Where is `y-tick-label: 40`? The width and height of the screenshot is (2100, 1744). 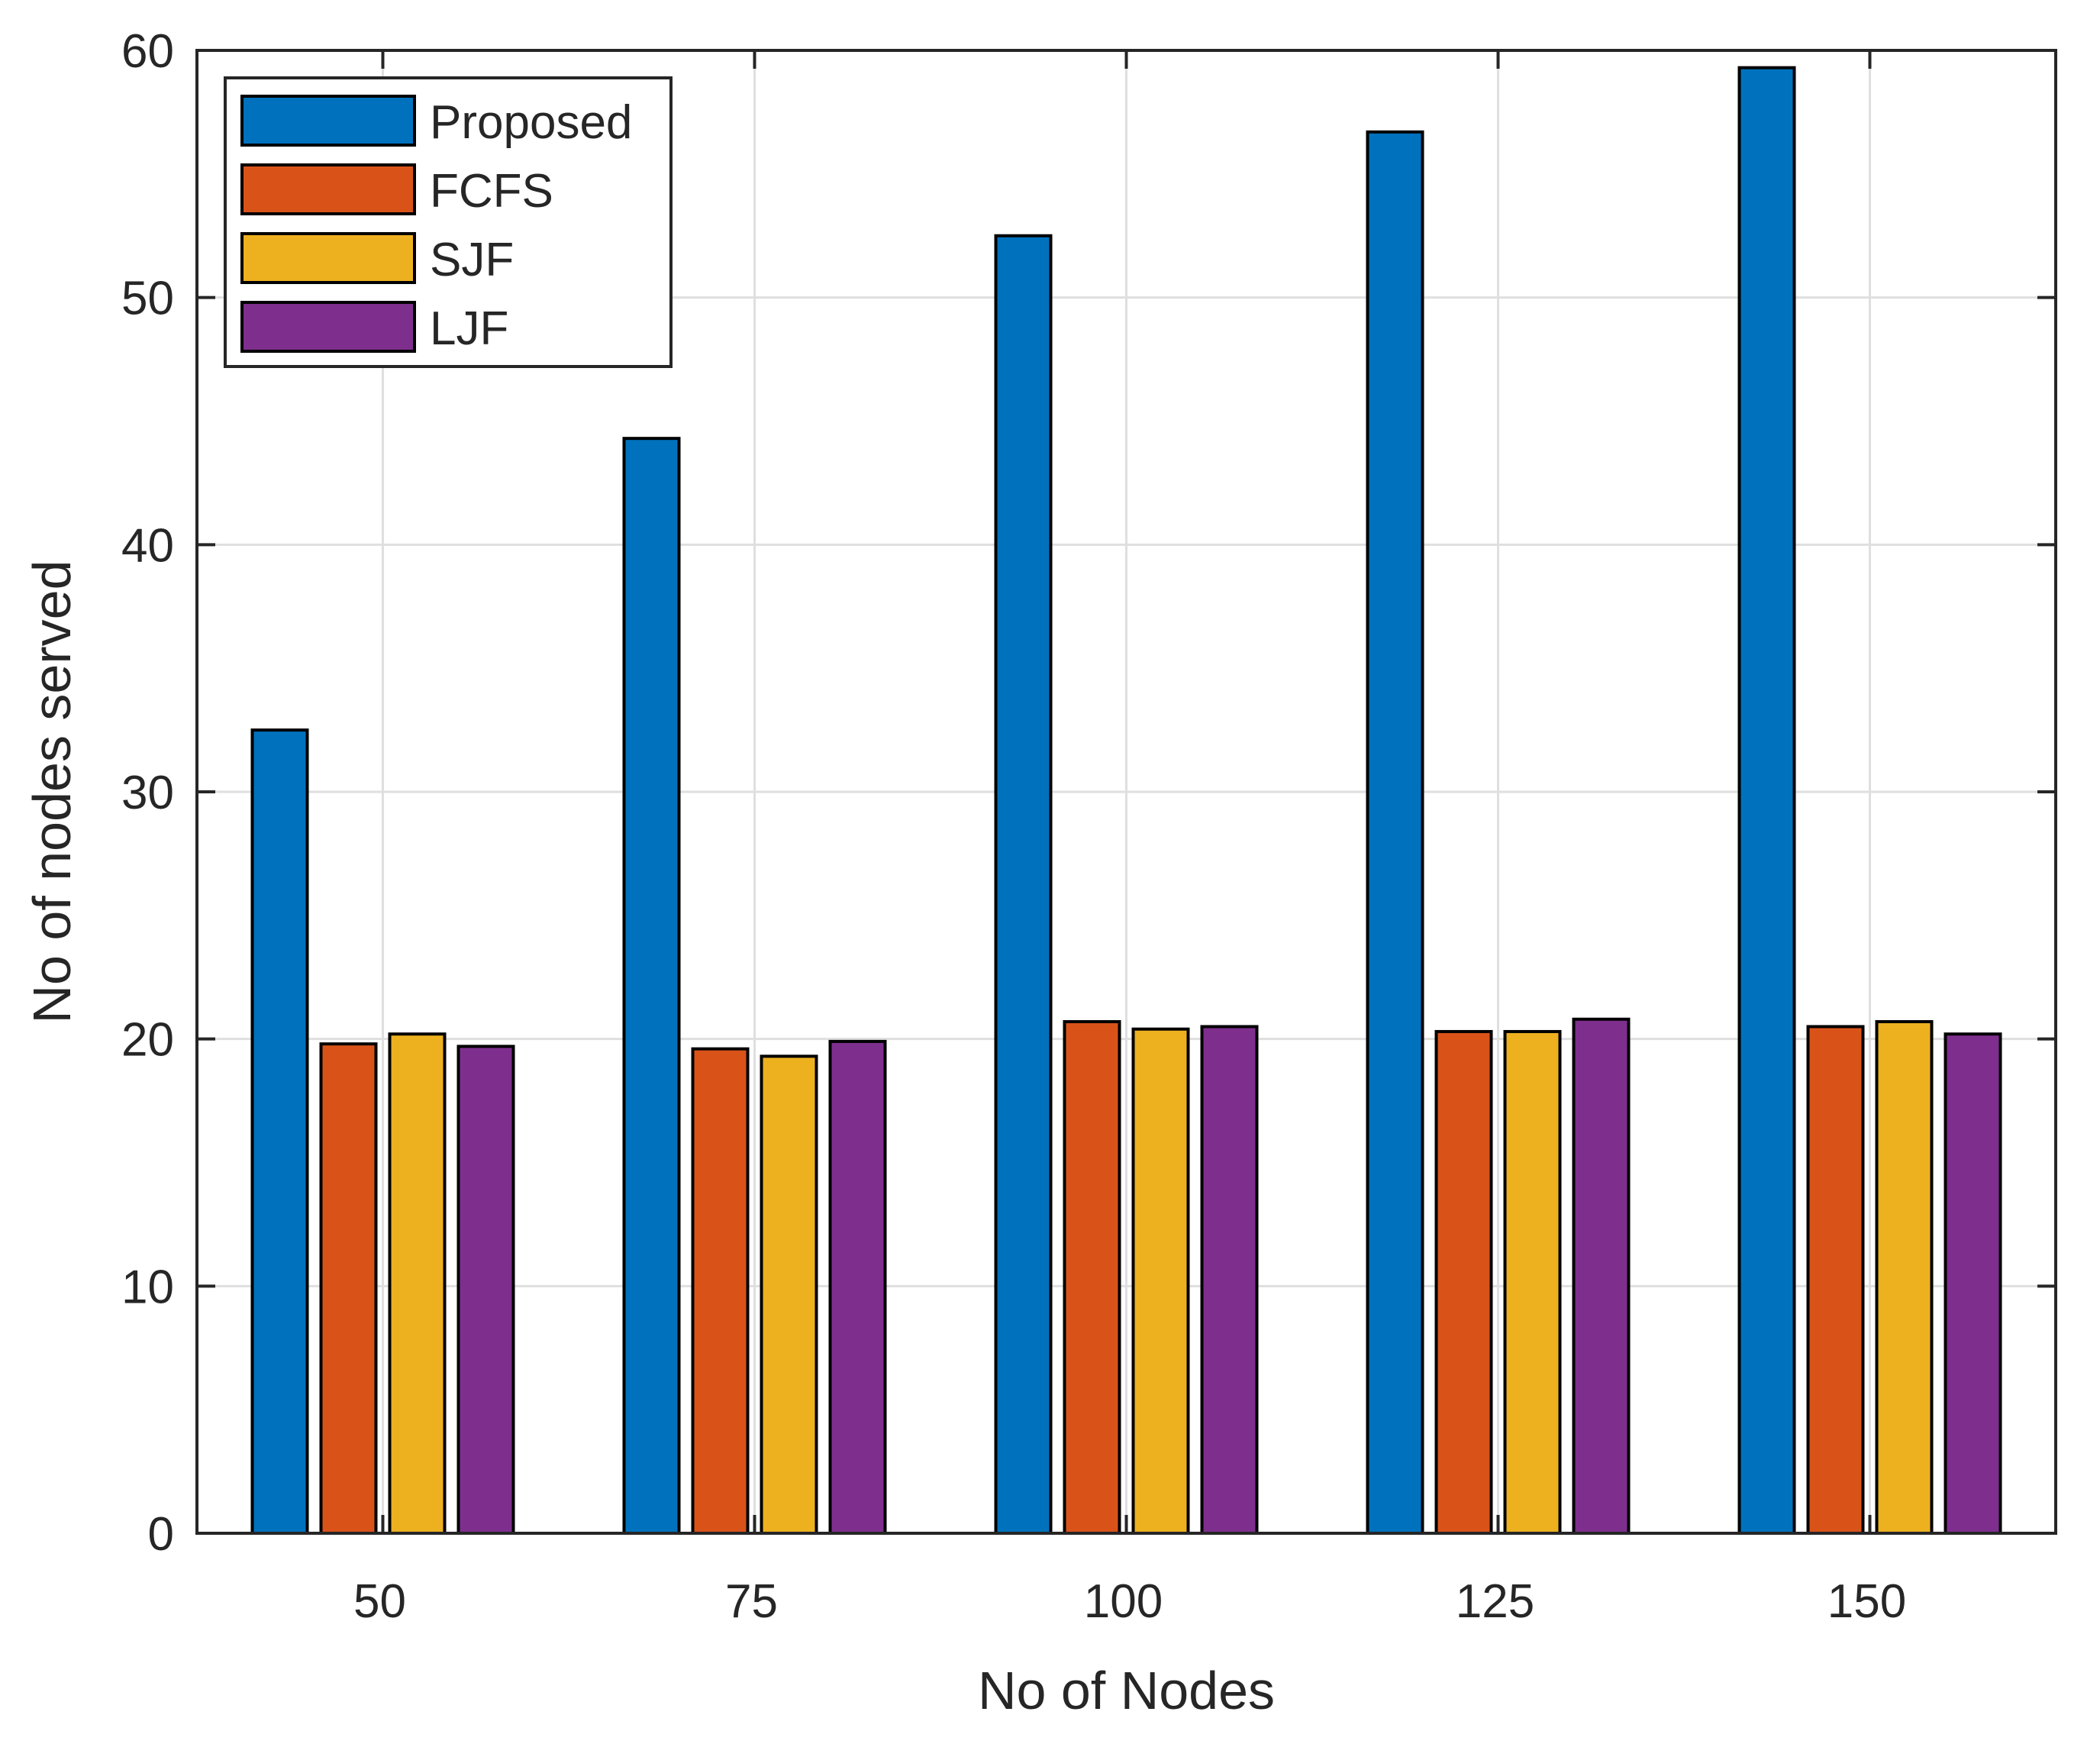
y-tick-label: 40 is located at coordinates (147, 545).